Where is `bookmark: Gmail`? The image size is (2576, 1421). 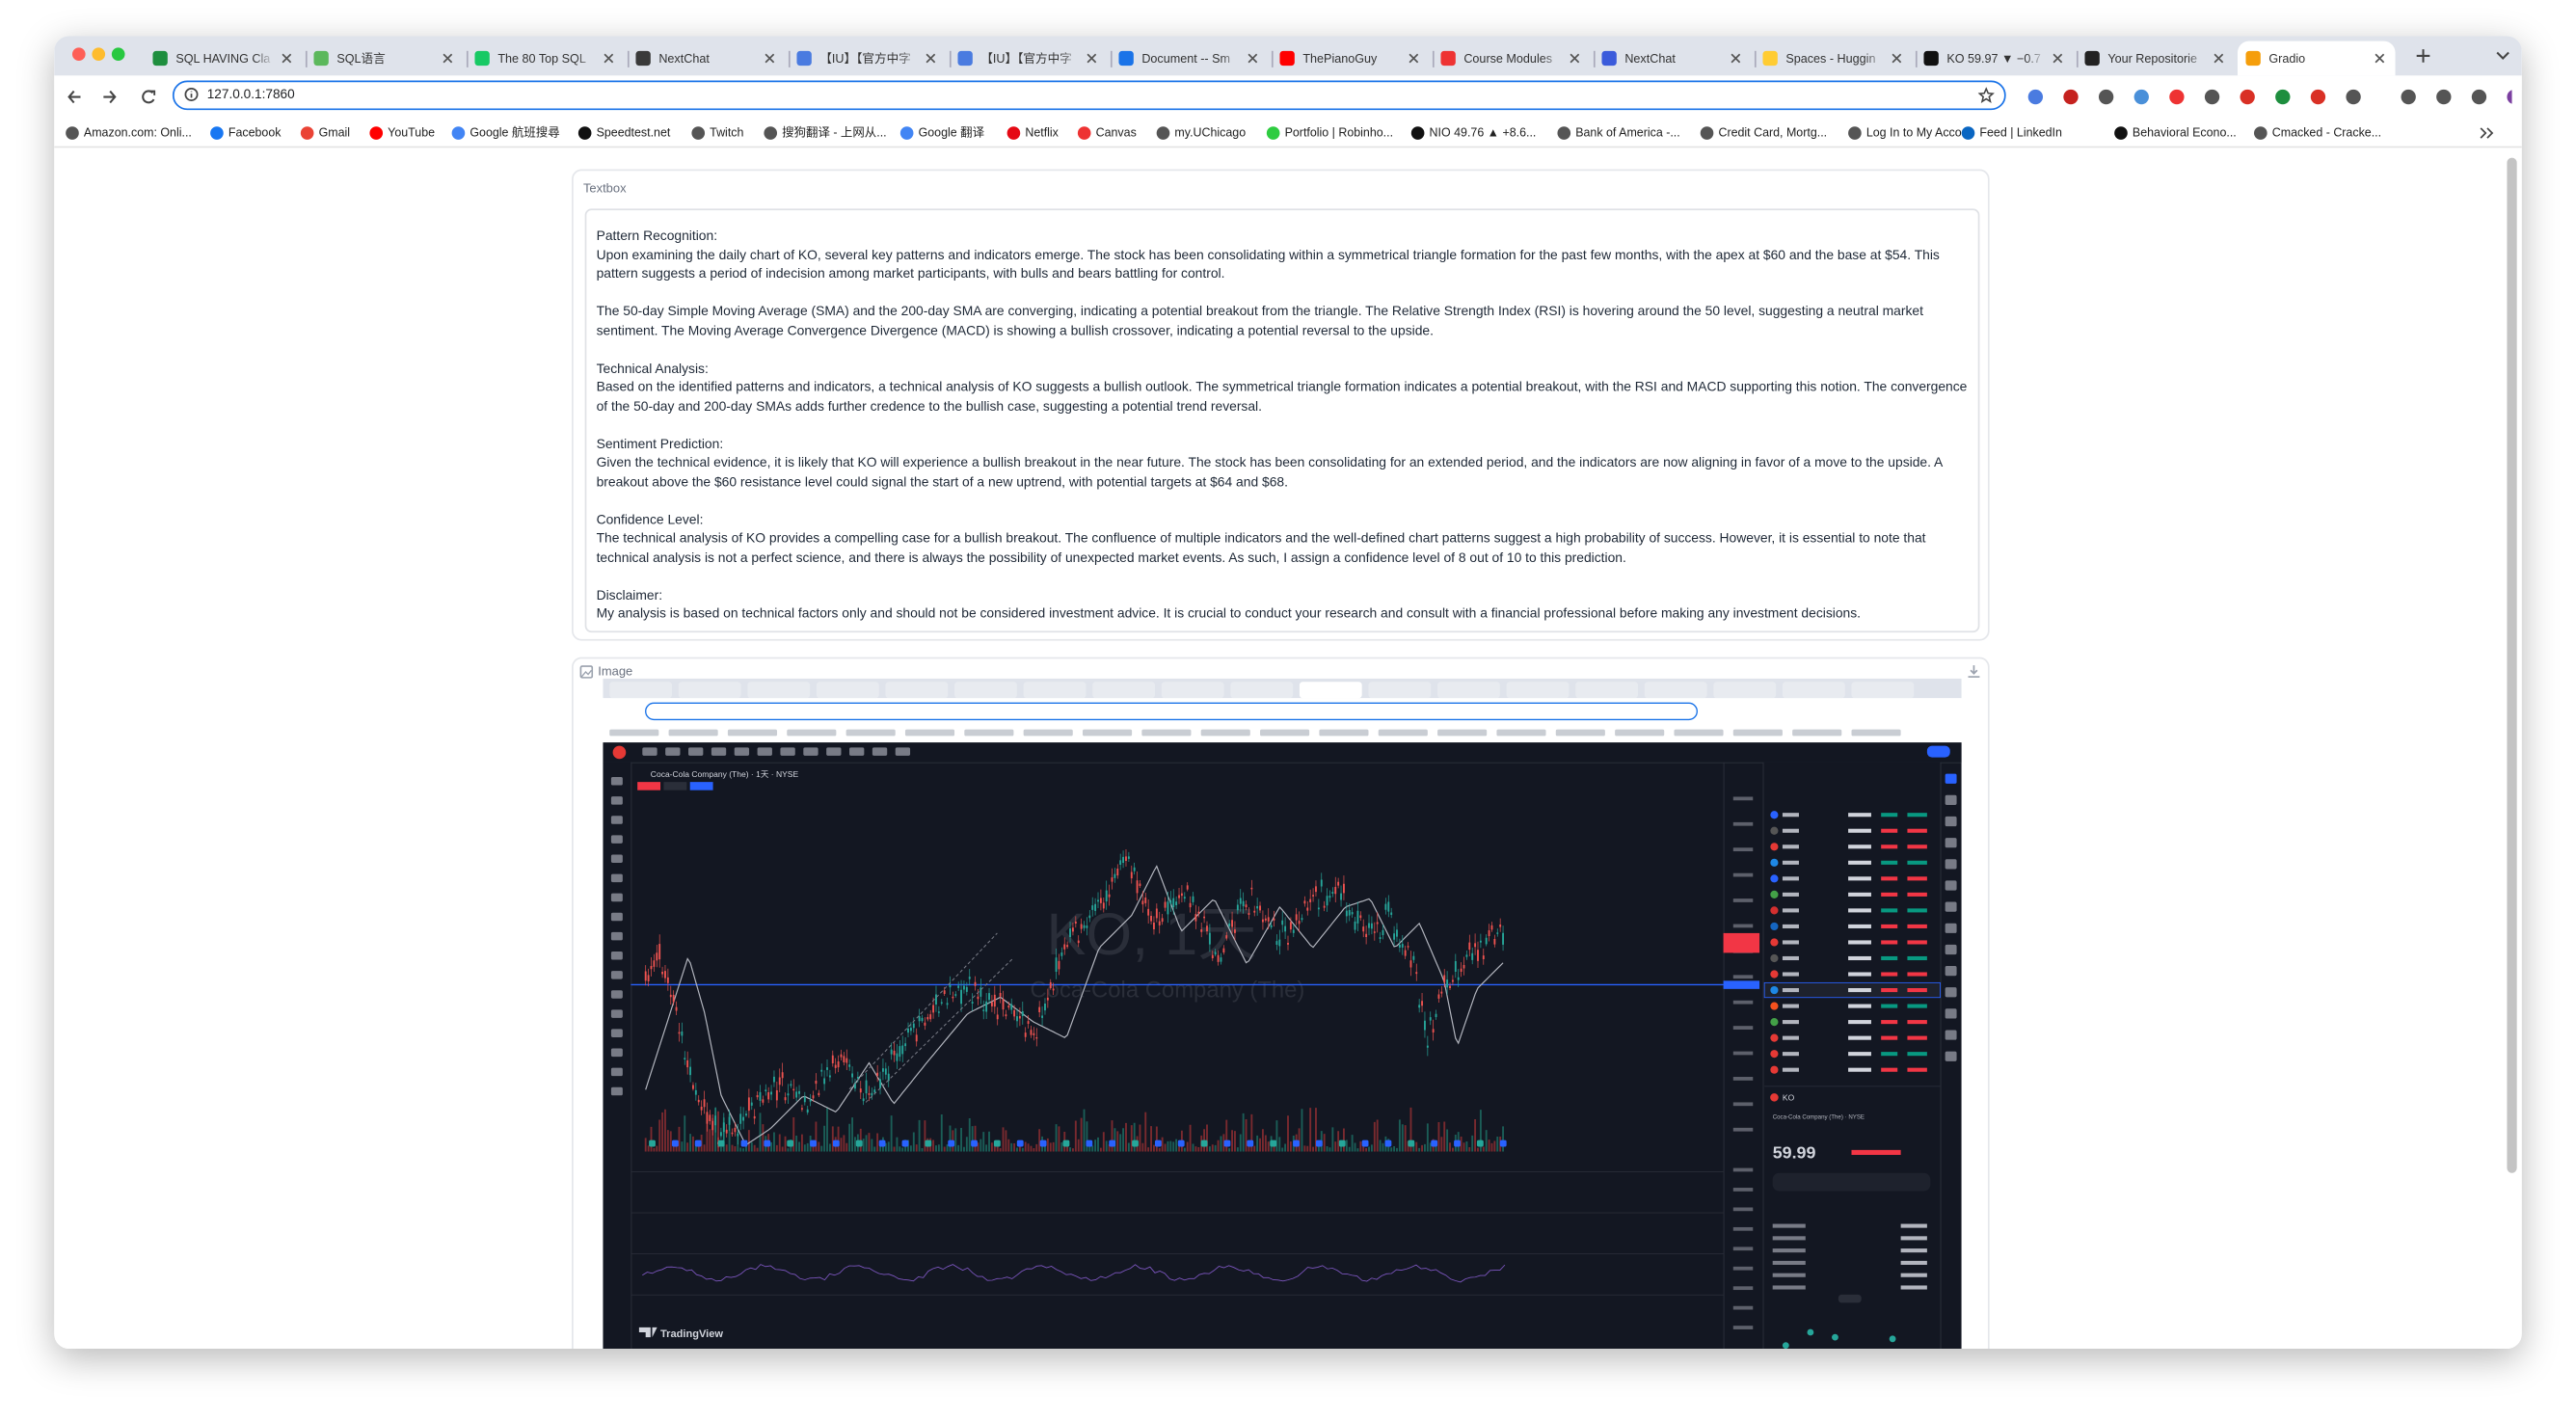
bookmark: Gmail is located at coordinates (325, 132).